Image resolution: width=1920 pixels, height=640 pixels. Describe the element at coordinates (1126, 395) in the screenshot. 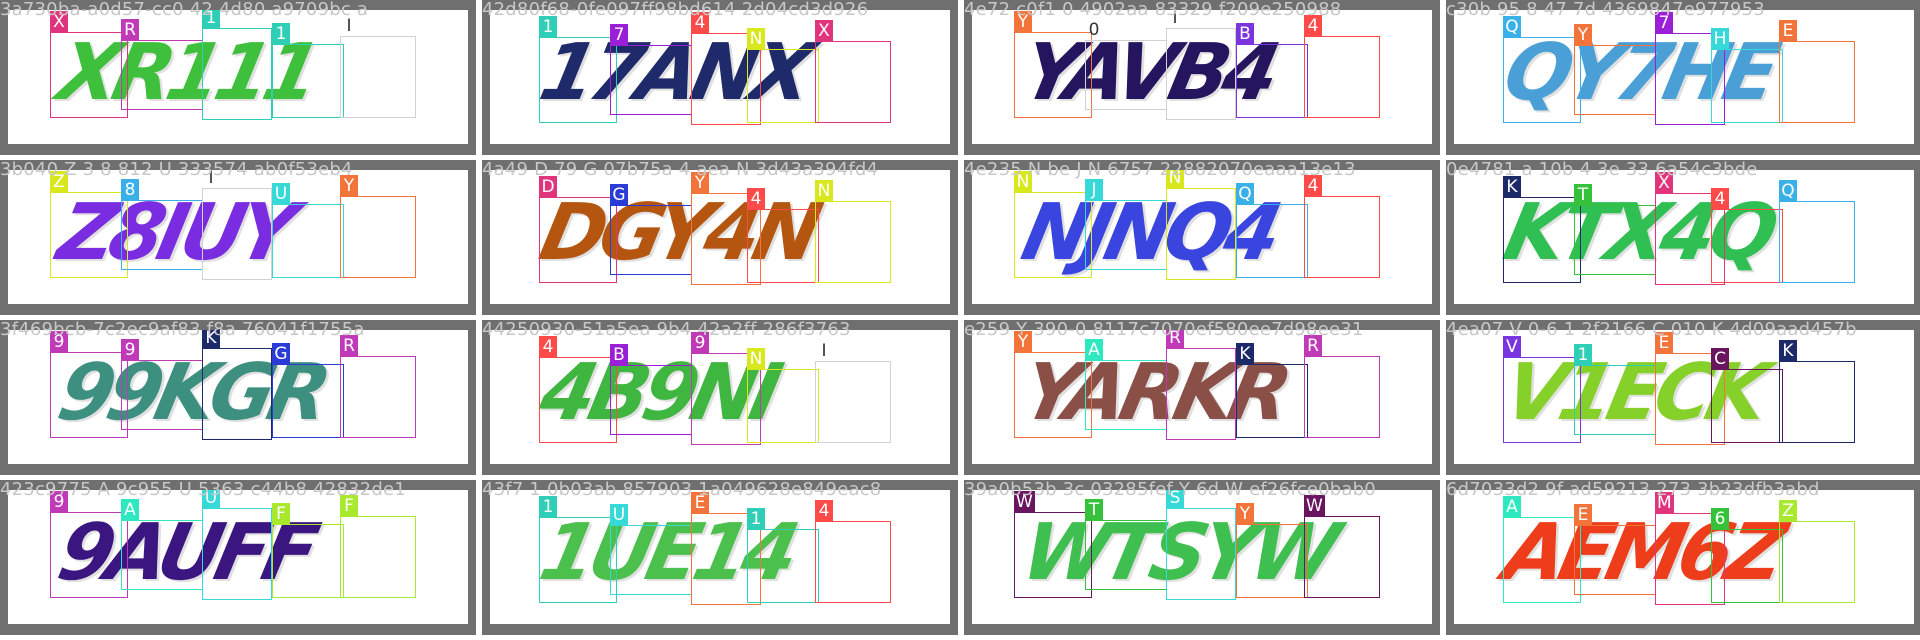

I see `bounding-box: A` at that location.